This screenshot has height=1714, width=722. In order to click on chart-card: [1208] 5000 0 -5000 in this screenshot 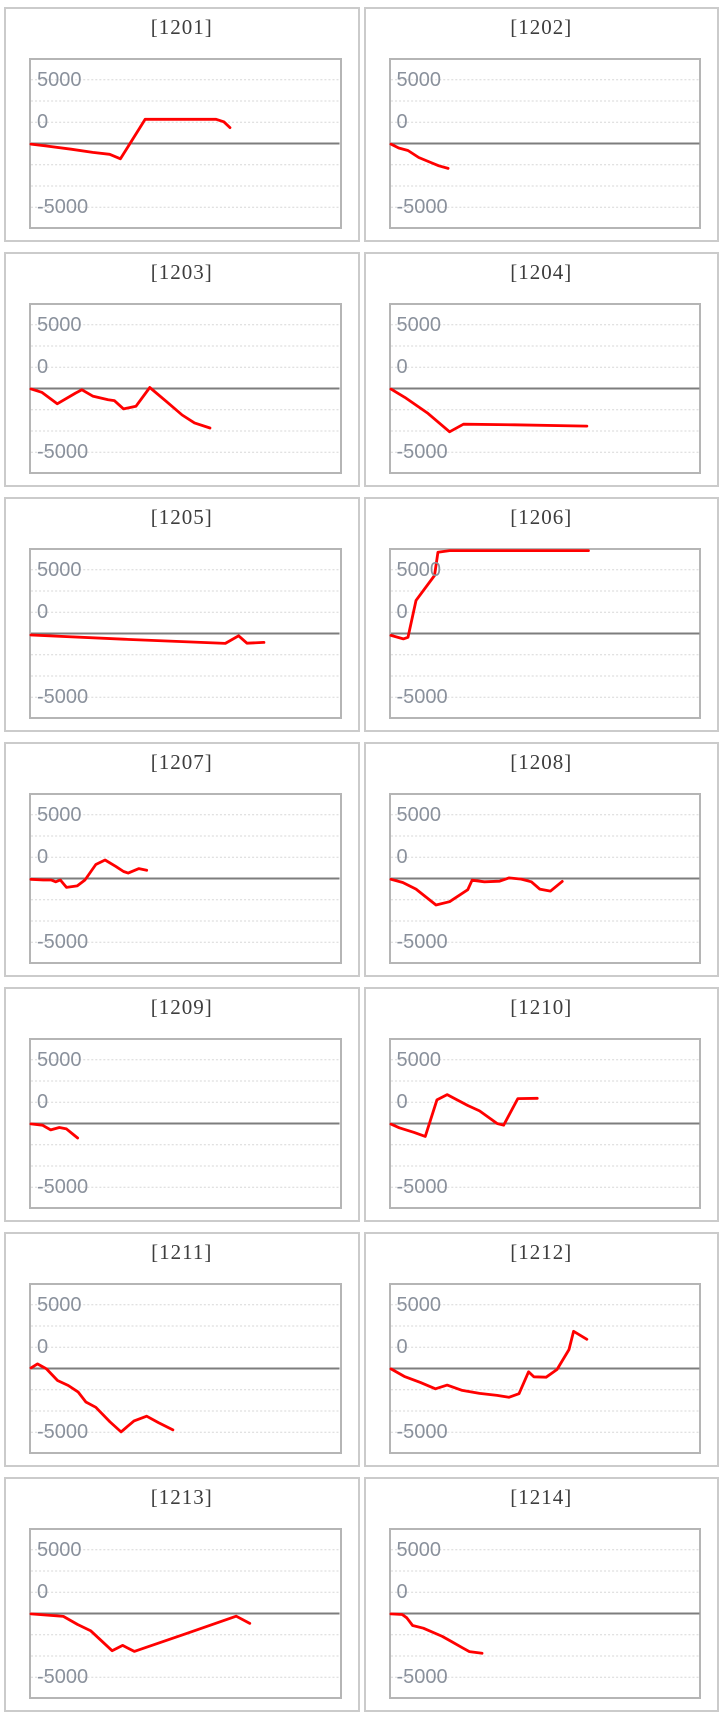, I will do `click(541, 859)`.